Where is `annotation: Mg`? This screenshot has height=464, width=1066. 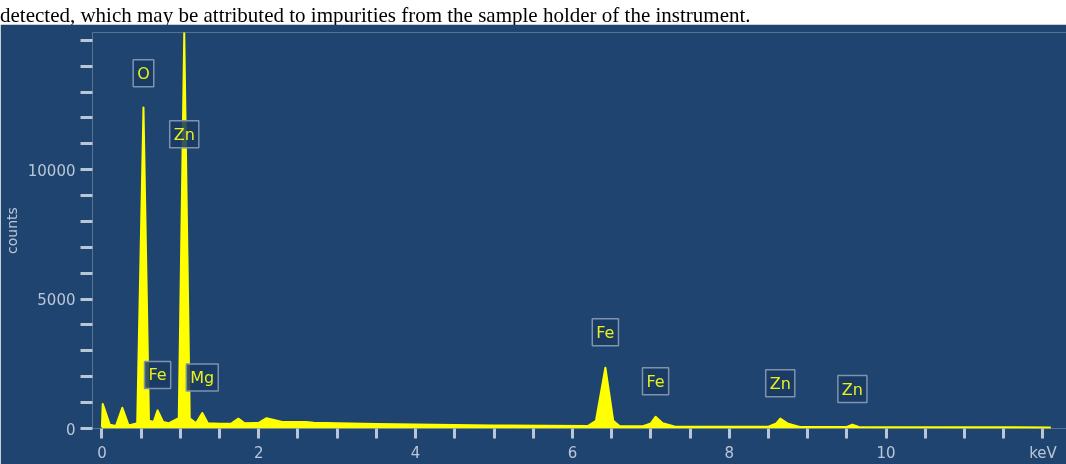 annotation: Mg is located at coordinates (202, 377).